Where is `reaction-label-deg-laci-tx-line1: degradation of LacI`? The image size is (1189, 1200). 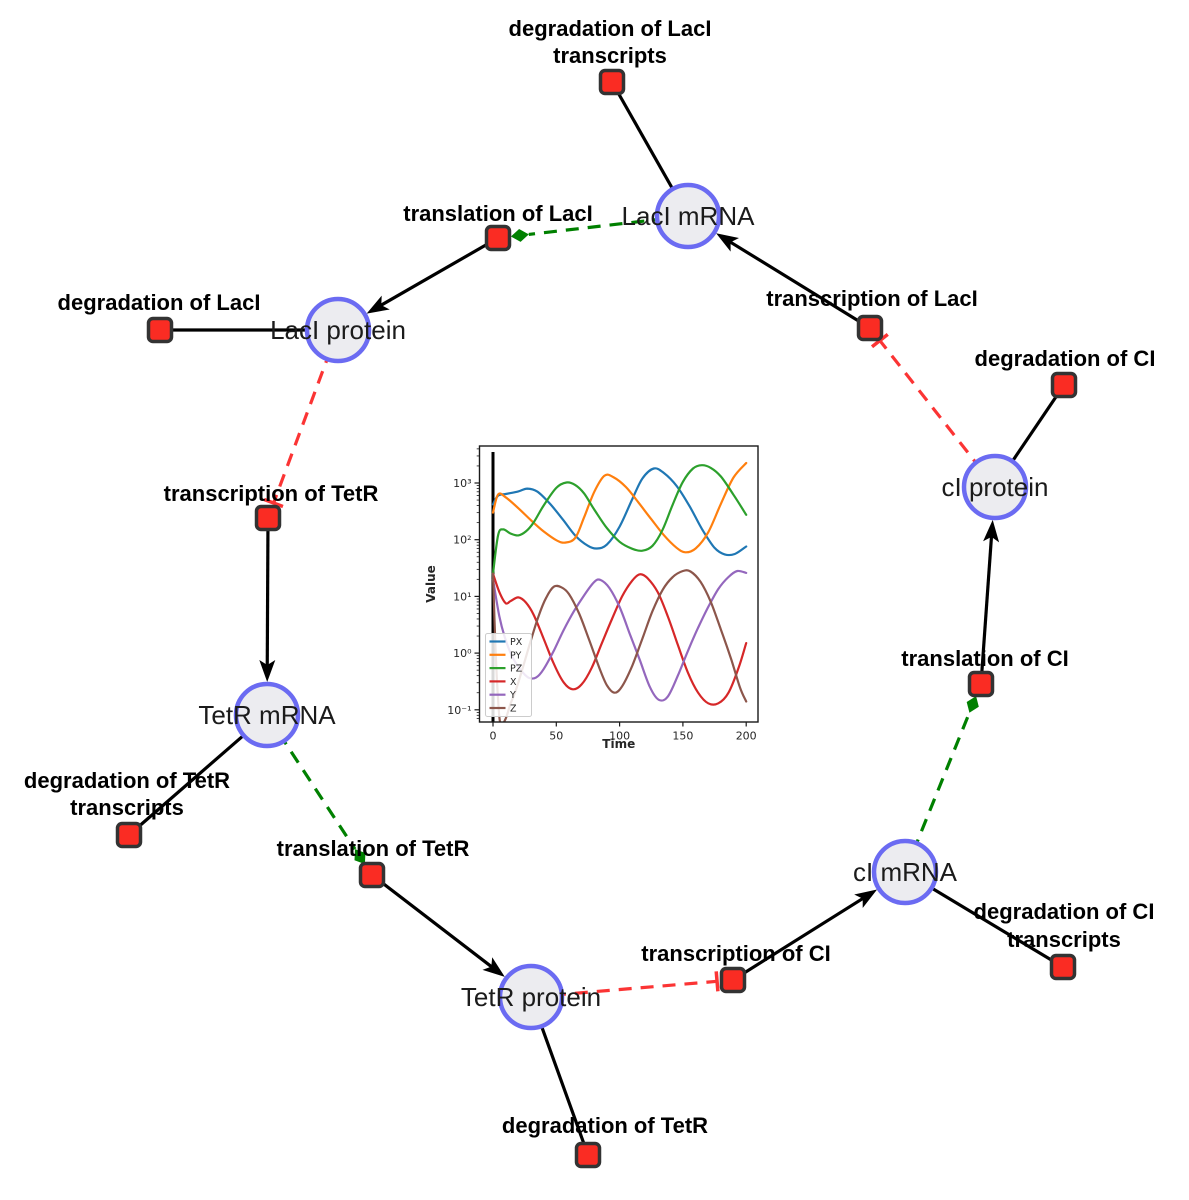
reaction-label-deg-laci-tx-line1: degradation of LacI is located at coordinates (610, 28).